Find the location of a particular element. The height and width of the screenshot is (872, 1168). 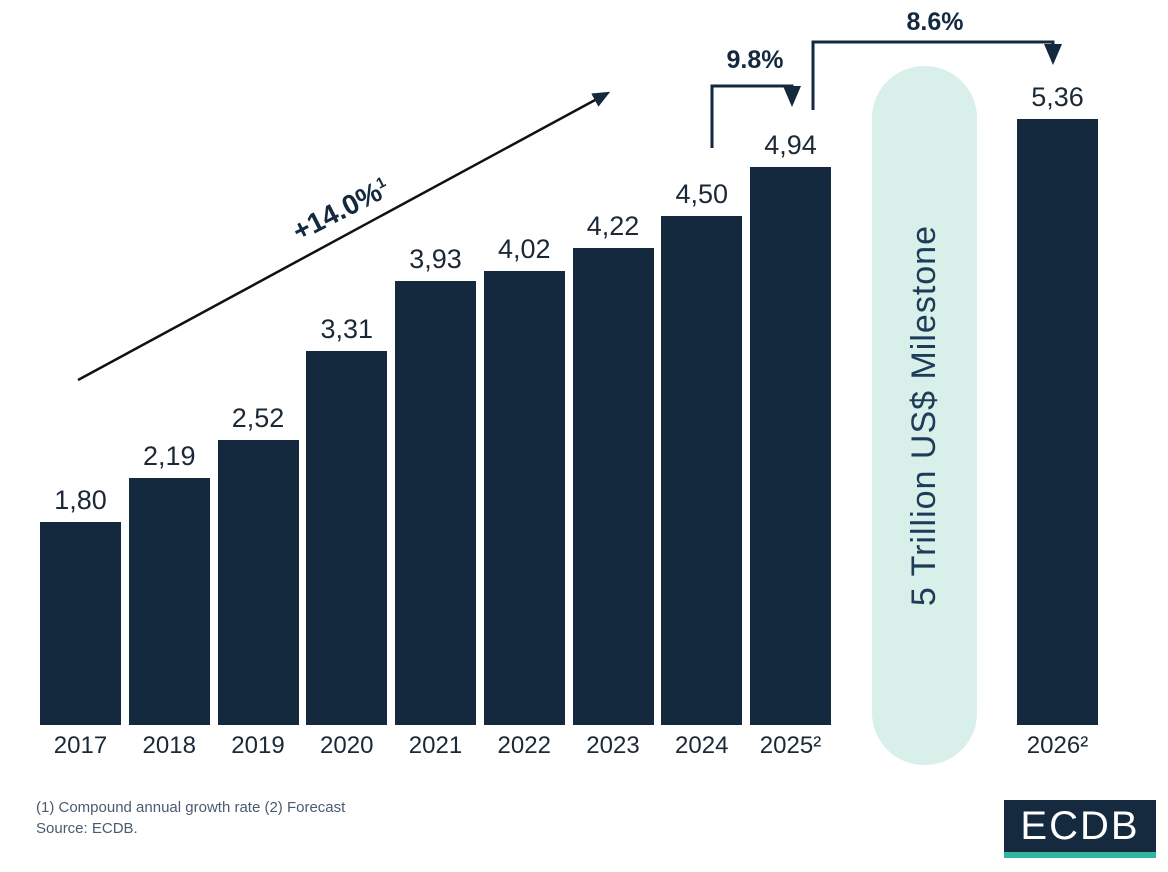

bar-2019 is located at coordinates (258, 582).